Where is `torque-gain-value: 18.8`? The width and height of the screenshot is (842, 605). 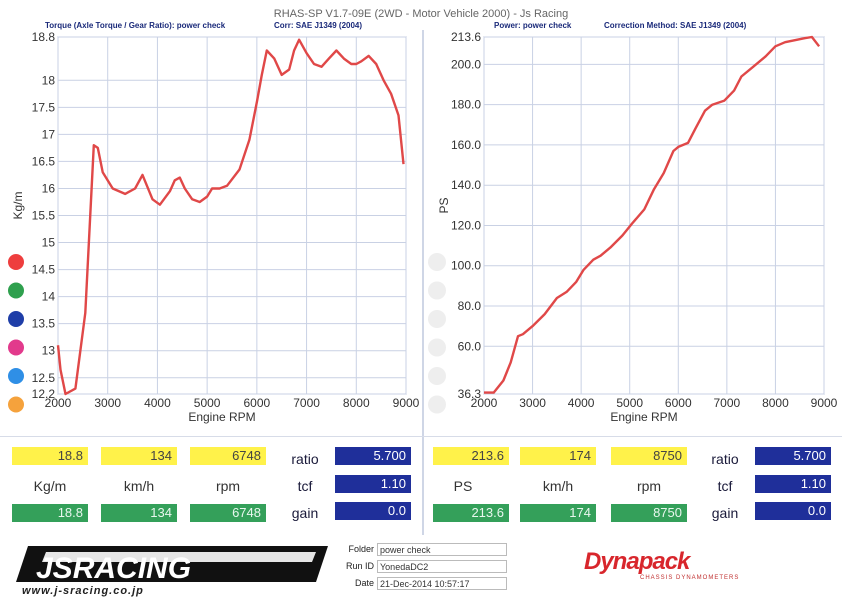 torque-gain-value: 18.8 is located at coordinates (50, 513).